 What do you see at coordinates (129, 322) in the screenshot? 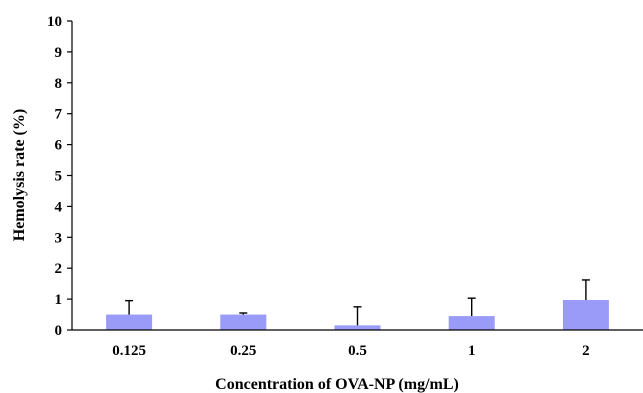
I see `bar-0.125` at bounding box center [129, 322].